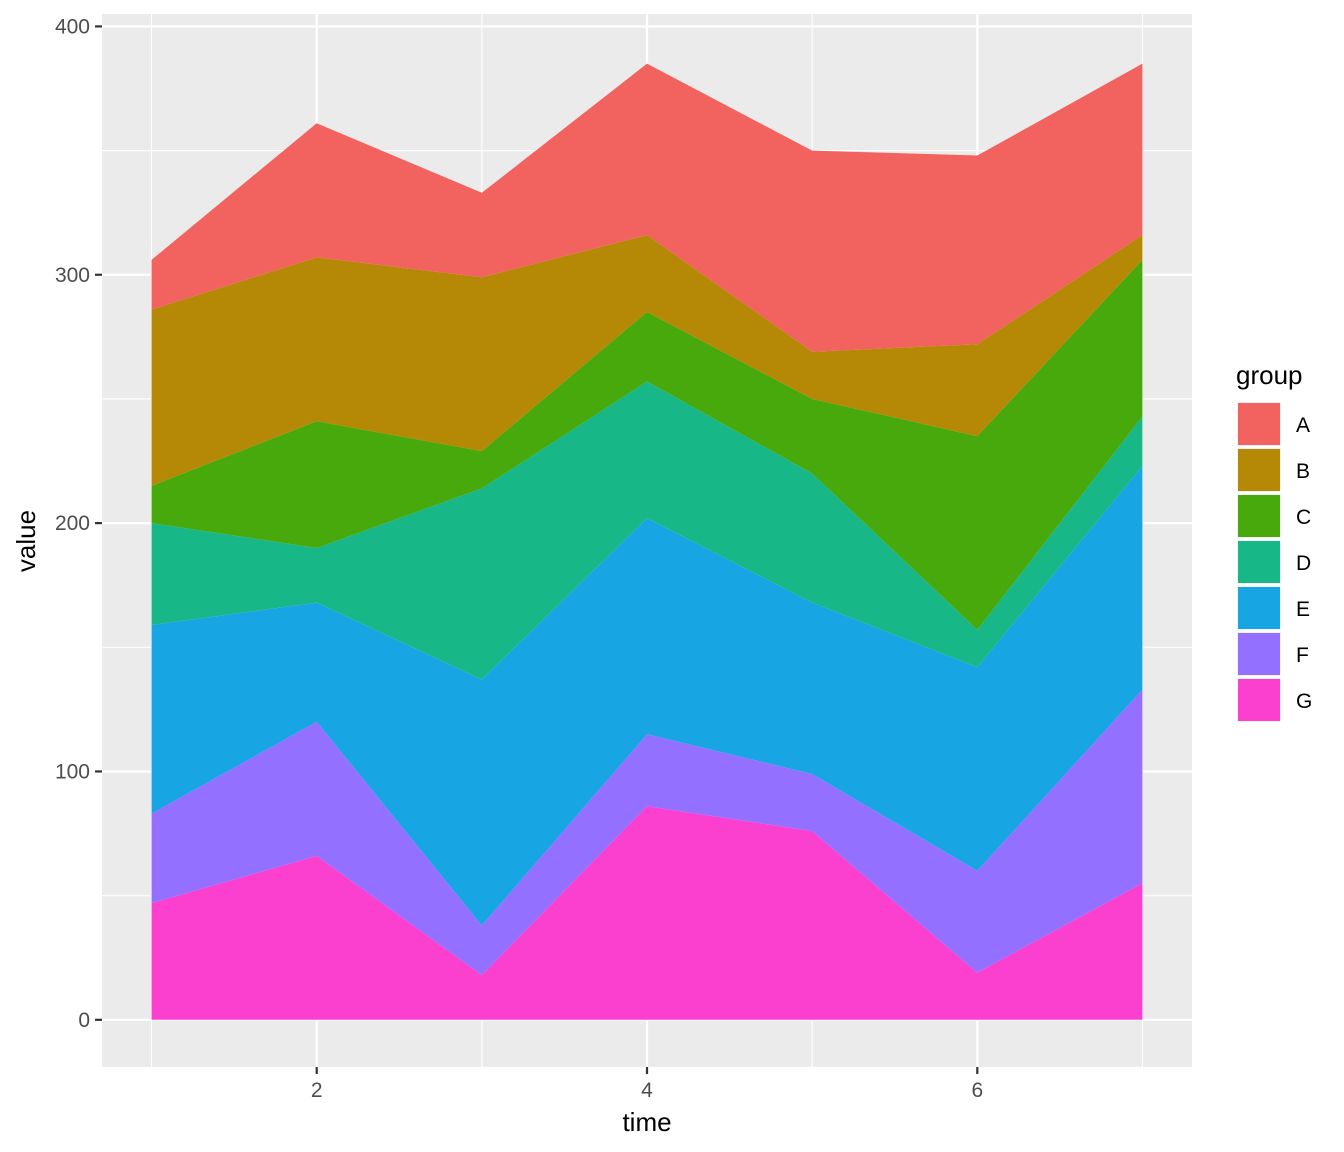 The image size is (1344, 1152). What do you see at coordinates (1259, 654) in the screenshot?
I see `legend-swatch-f` at bounding box center [1259, 654].